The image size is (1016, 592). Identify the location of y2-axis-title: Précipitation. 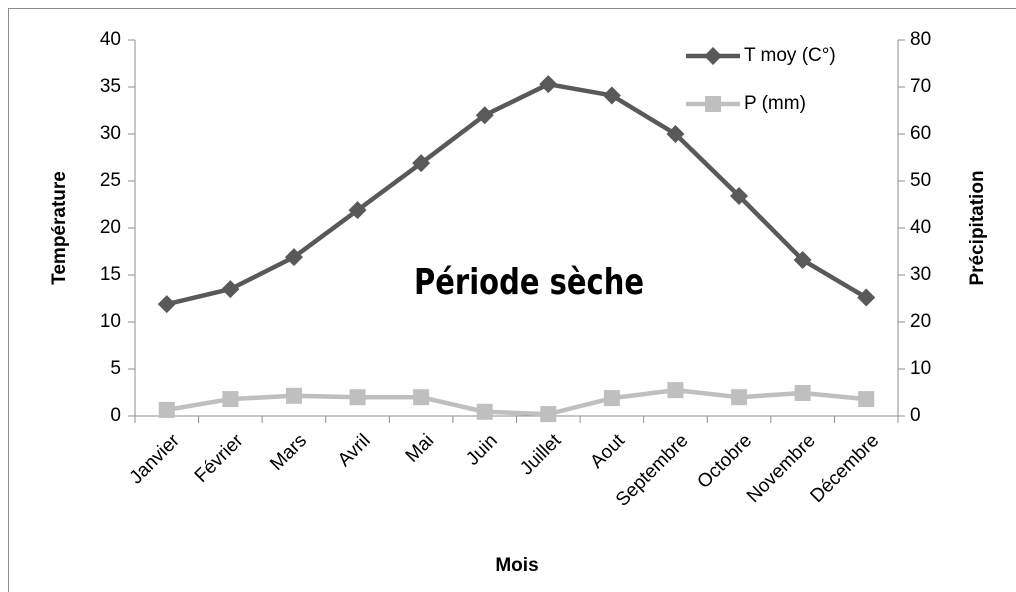
(977, 227).